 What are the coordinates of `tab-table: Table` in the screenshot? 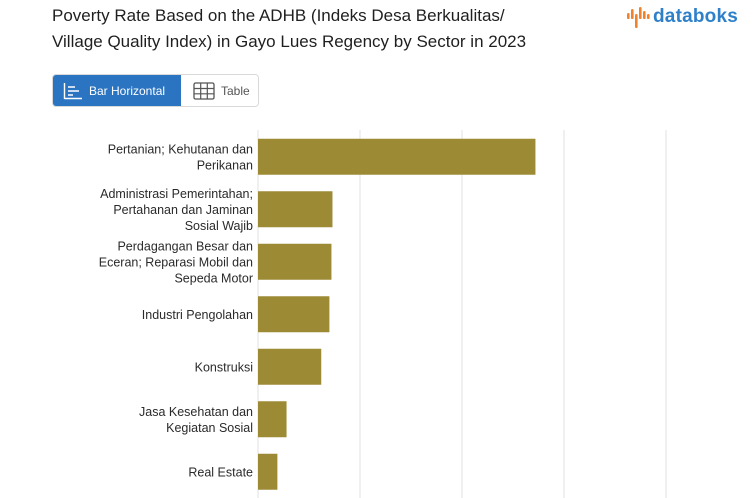 It's located at (219, 90).